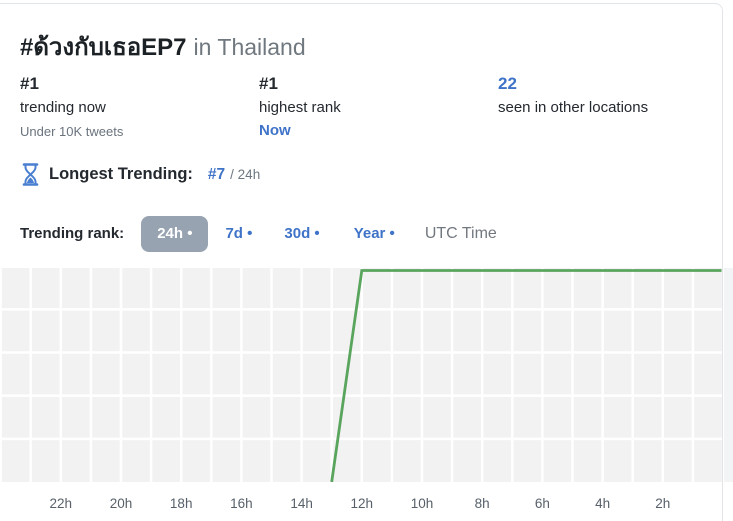  What do you see at coordinates (241, 503) in the screenshot?
I see `x-axis-tick: 16h` at bounding box center [241, 503].